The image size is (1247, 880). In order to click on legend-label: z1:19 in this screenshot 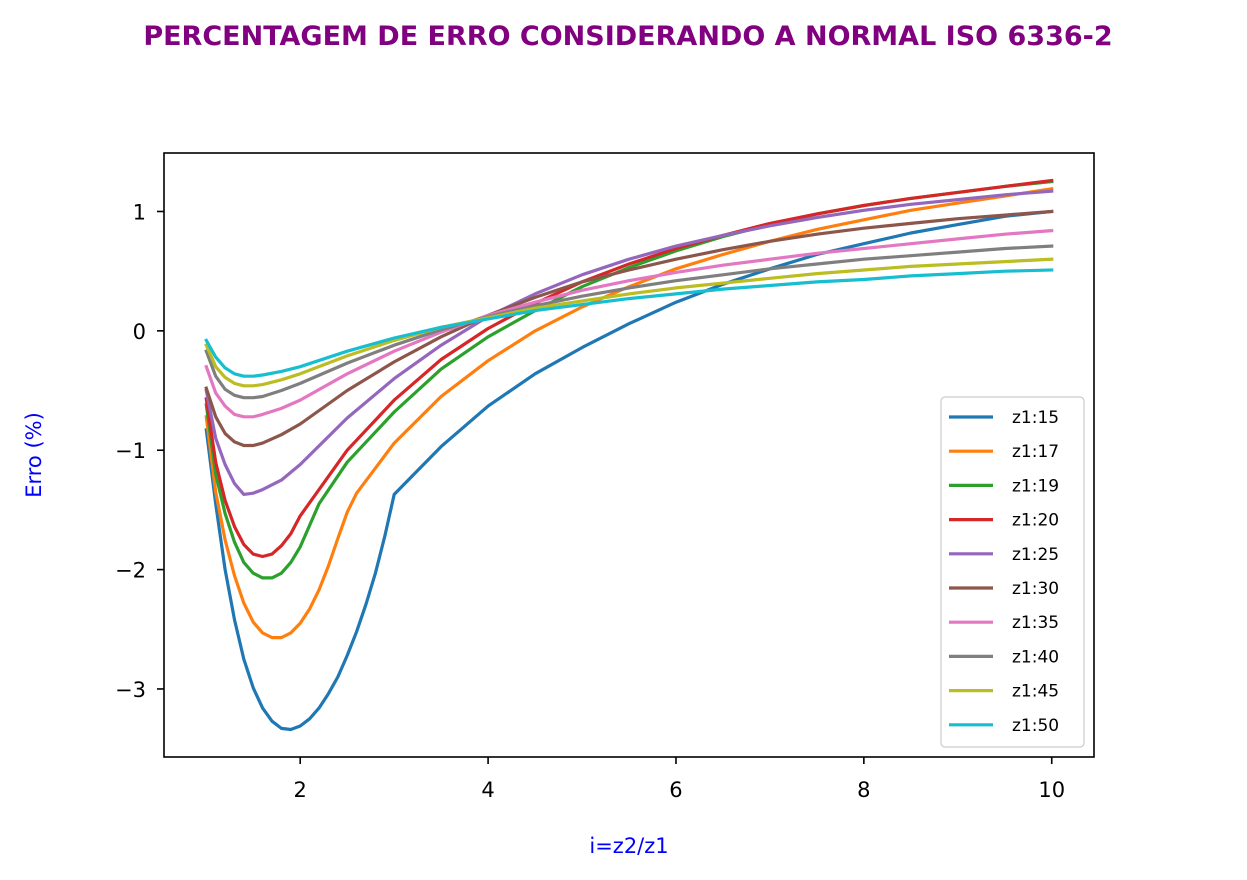, I will do `click(1035, 486)`.